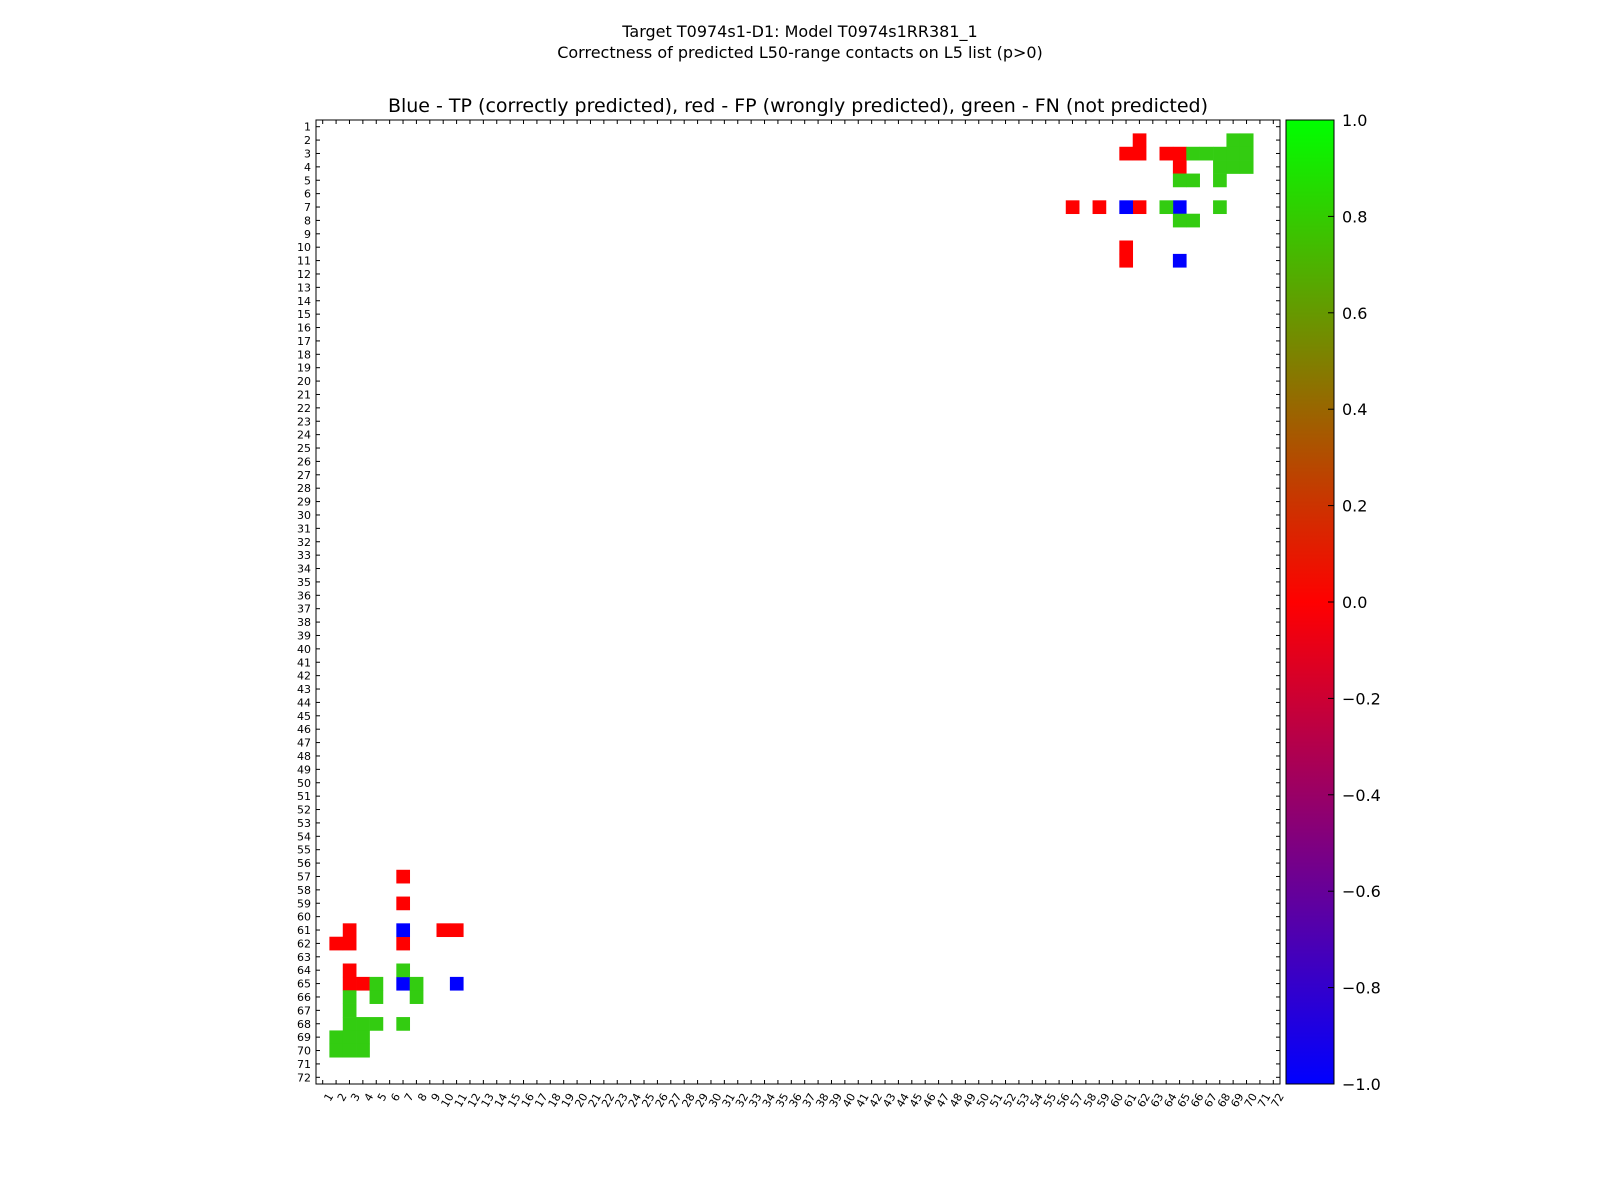 The width and height of the screenshot is (1600, 1200). I want to click on x-tick-label: 36, so click(796, 1100).